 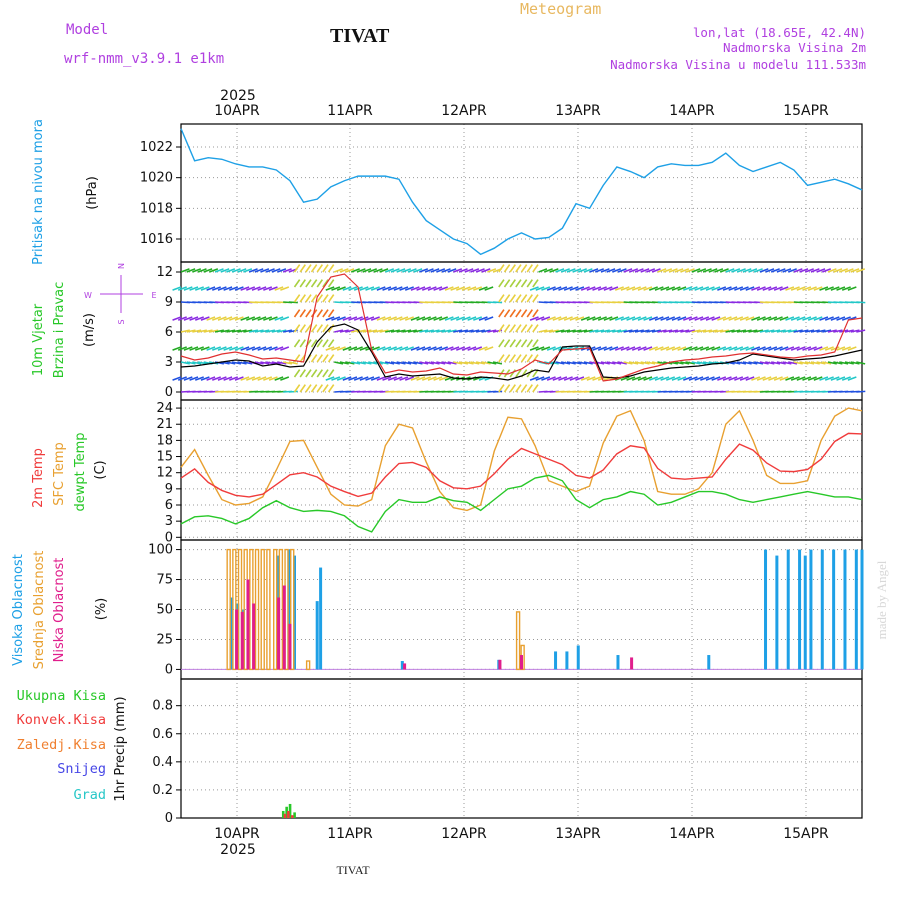 I want to click on year-bottom: 2025, so click(x=238, y=850).